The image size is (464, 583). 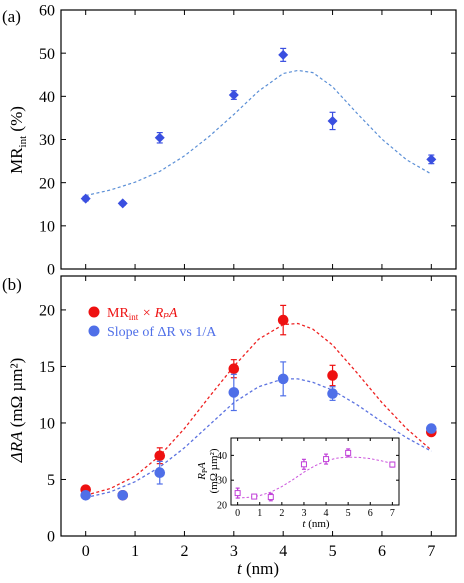 I want to click on legend-marker-red, so click(x=94, y=312).